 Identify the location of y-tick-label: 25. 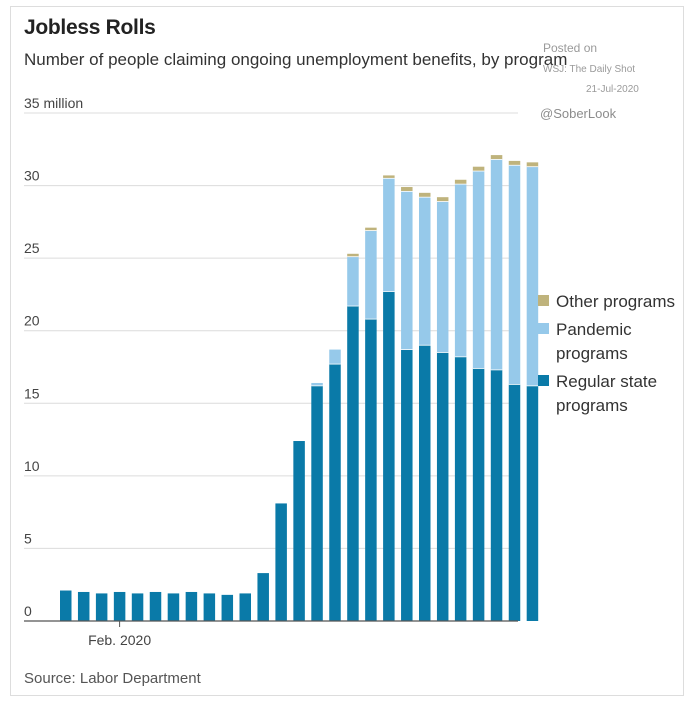
(32, 248).